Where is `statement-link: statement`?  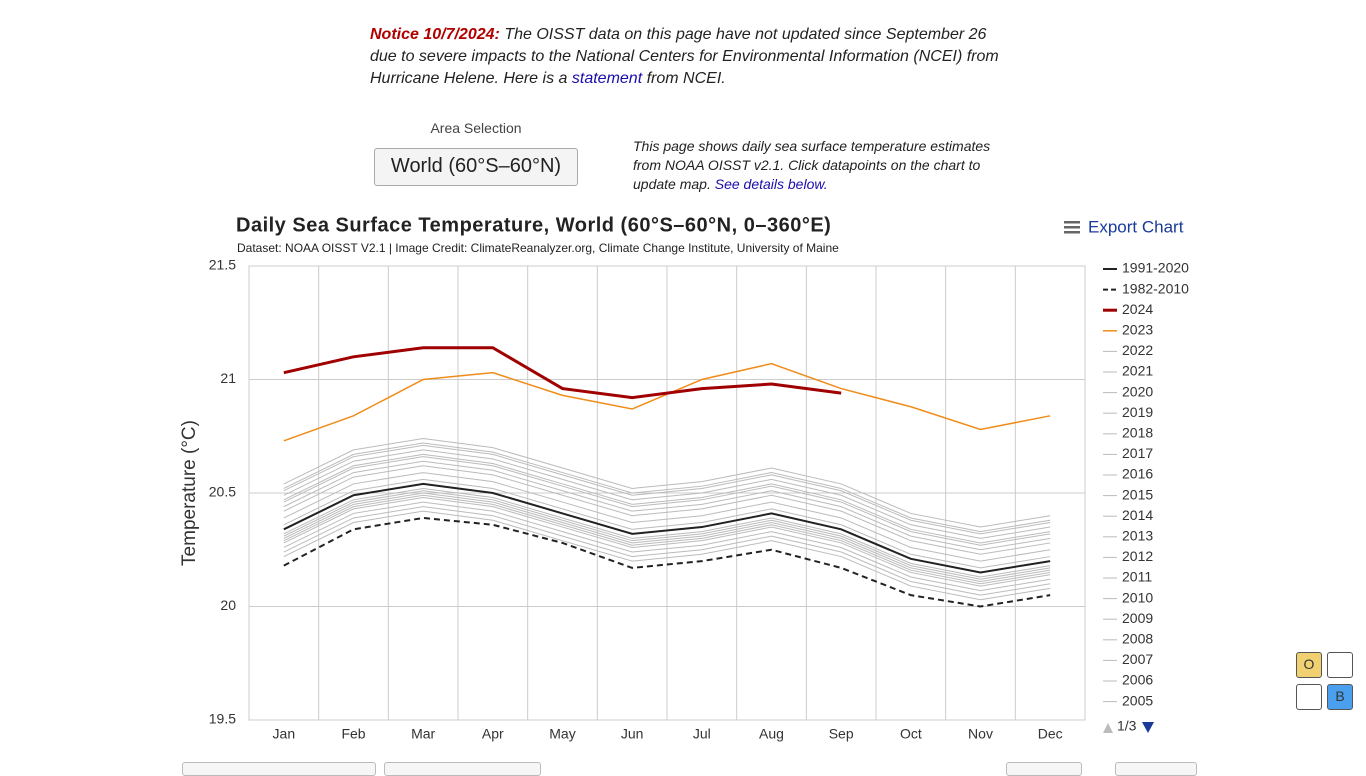
statement-link: statement is located at coordinates (607, 78).